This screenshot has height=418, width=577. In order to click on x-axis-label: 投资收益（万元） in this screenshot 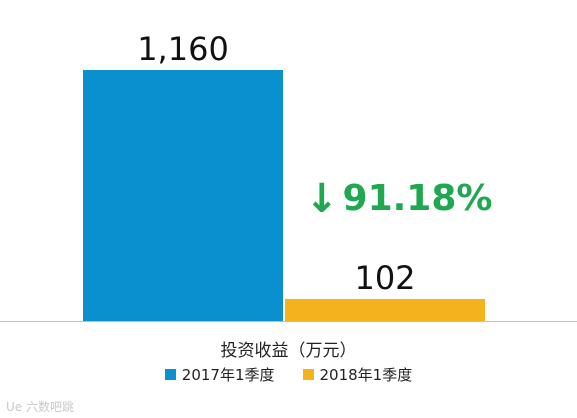, I will do `click(288, 351)`.